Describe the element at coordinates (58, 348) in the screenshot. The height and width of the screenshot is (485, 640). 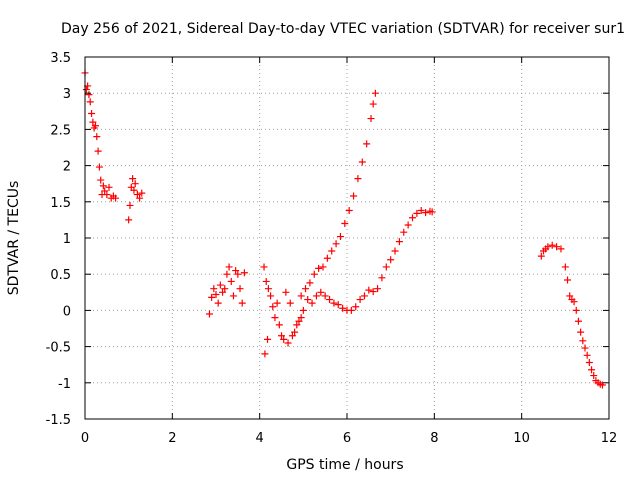
I see `y-tick-label: -0.5` at that location.